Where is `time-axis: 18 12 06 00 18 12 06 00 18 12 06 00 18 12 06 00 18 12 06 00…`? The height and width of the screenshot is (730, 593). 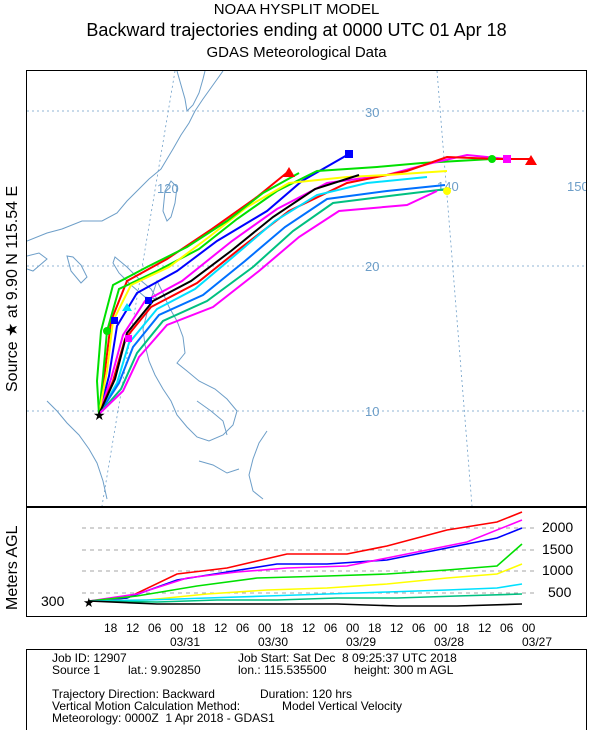
time-axis: 18 12 06 00 18 12 06 00 18 12 06 00 18 12 06 00 18 12 06 00… is located at coordinates (306, 633).